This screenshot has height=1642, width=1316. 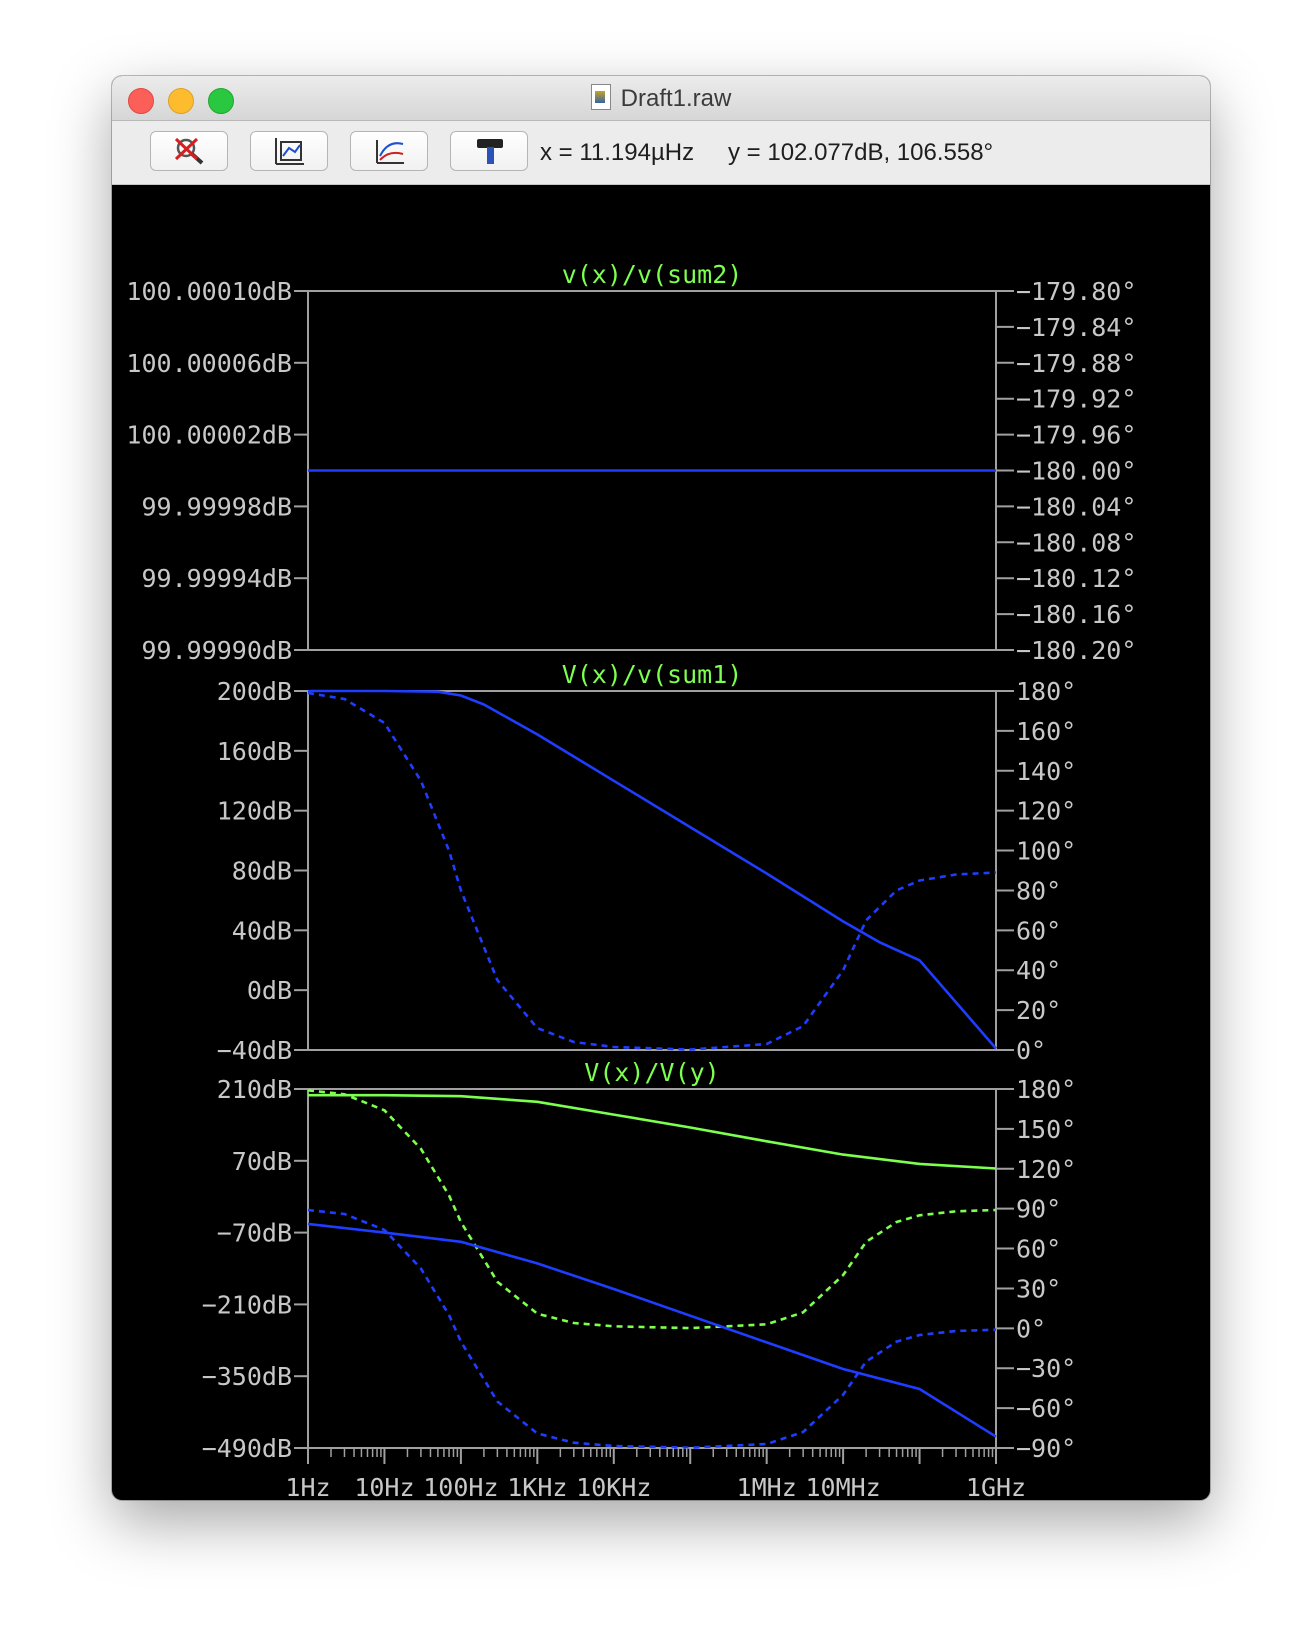 What do you see at coordinates (1076, 471) in the screenshot?
I see `y2-tick-label: −180.00°` at bounding box center [1076, 471].